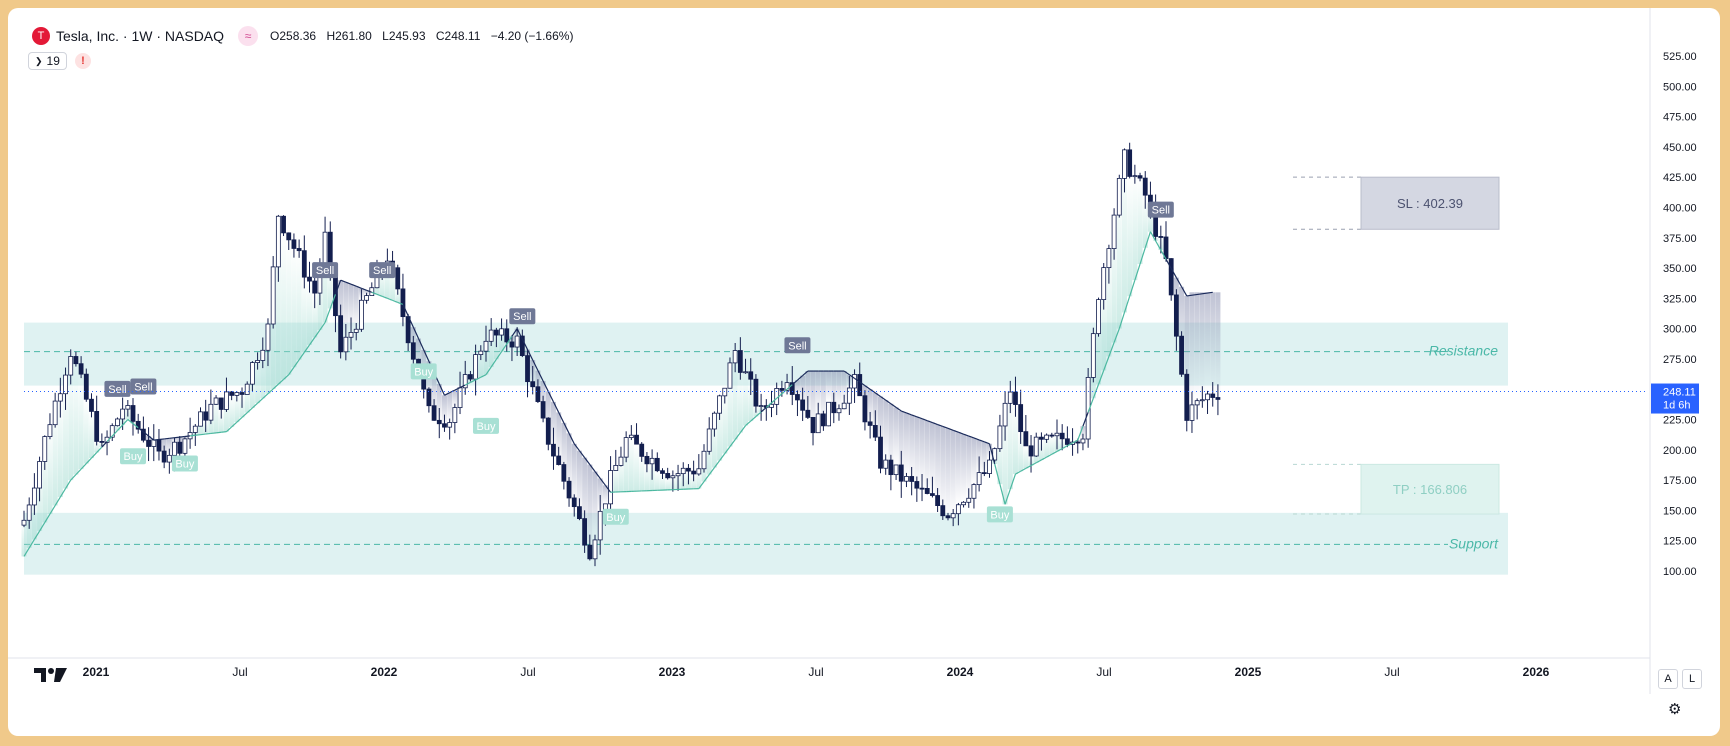 This screenshot has width=1730, height=746. I want to click on indicators-toggle-button: ❯ 19, so click(47, 61).